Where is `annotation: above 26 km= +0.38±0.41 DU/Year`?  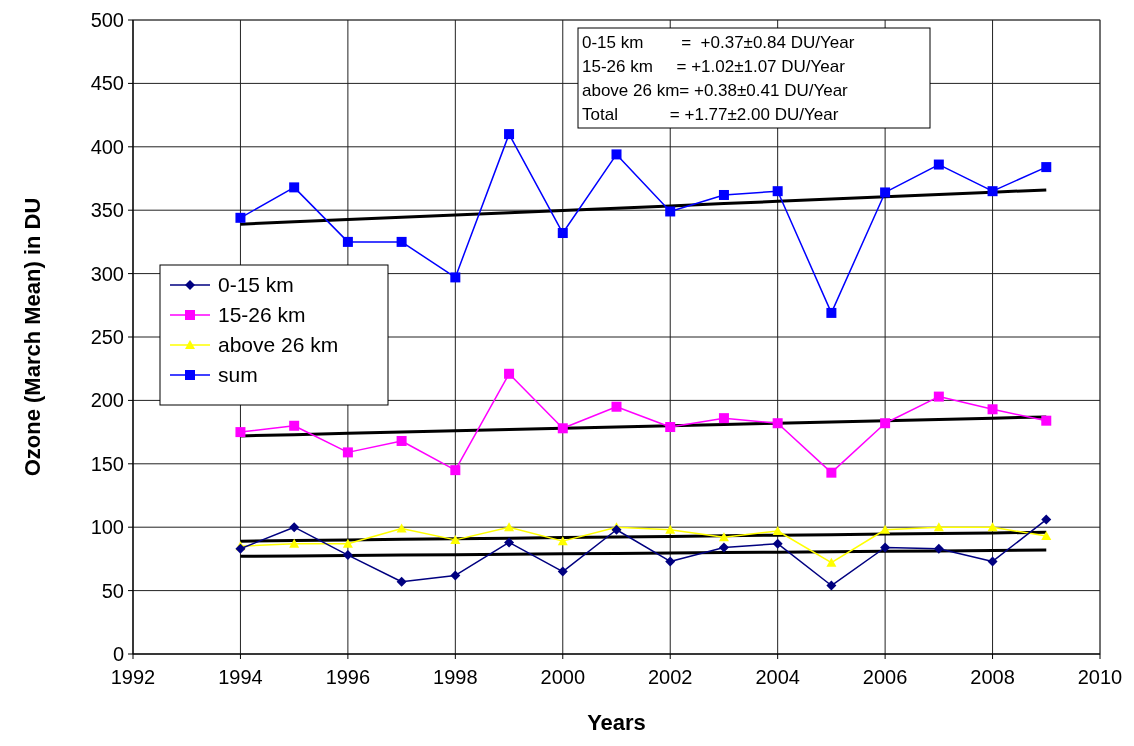
annotation: above 26 km= +0.38±0.41 DU/Year is located at coordinates (715, 90).